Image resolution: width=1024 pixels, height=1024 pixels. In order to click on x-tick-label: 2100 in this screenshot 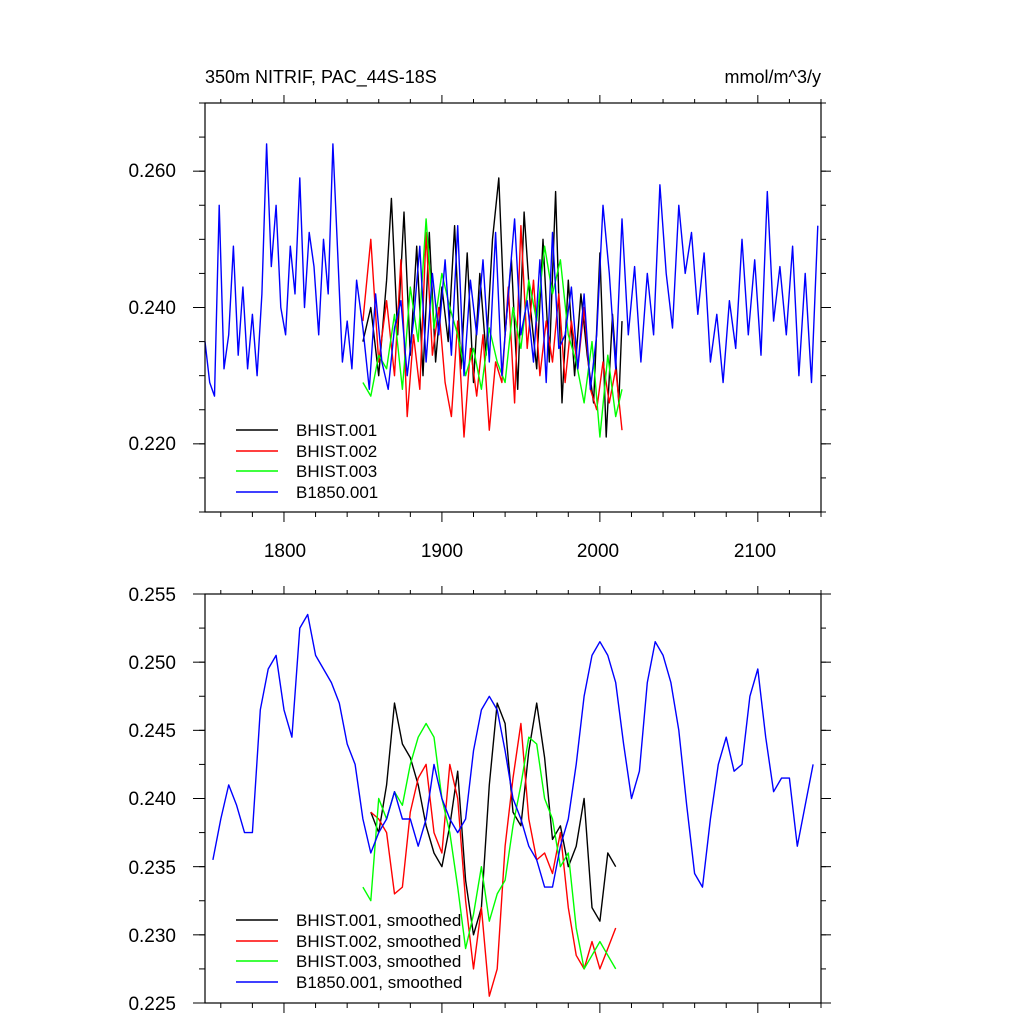, I will do `click(755, 551)`.